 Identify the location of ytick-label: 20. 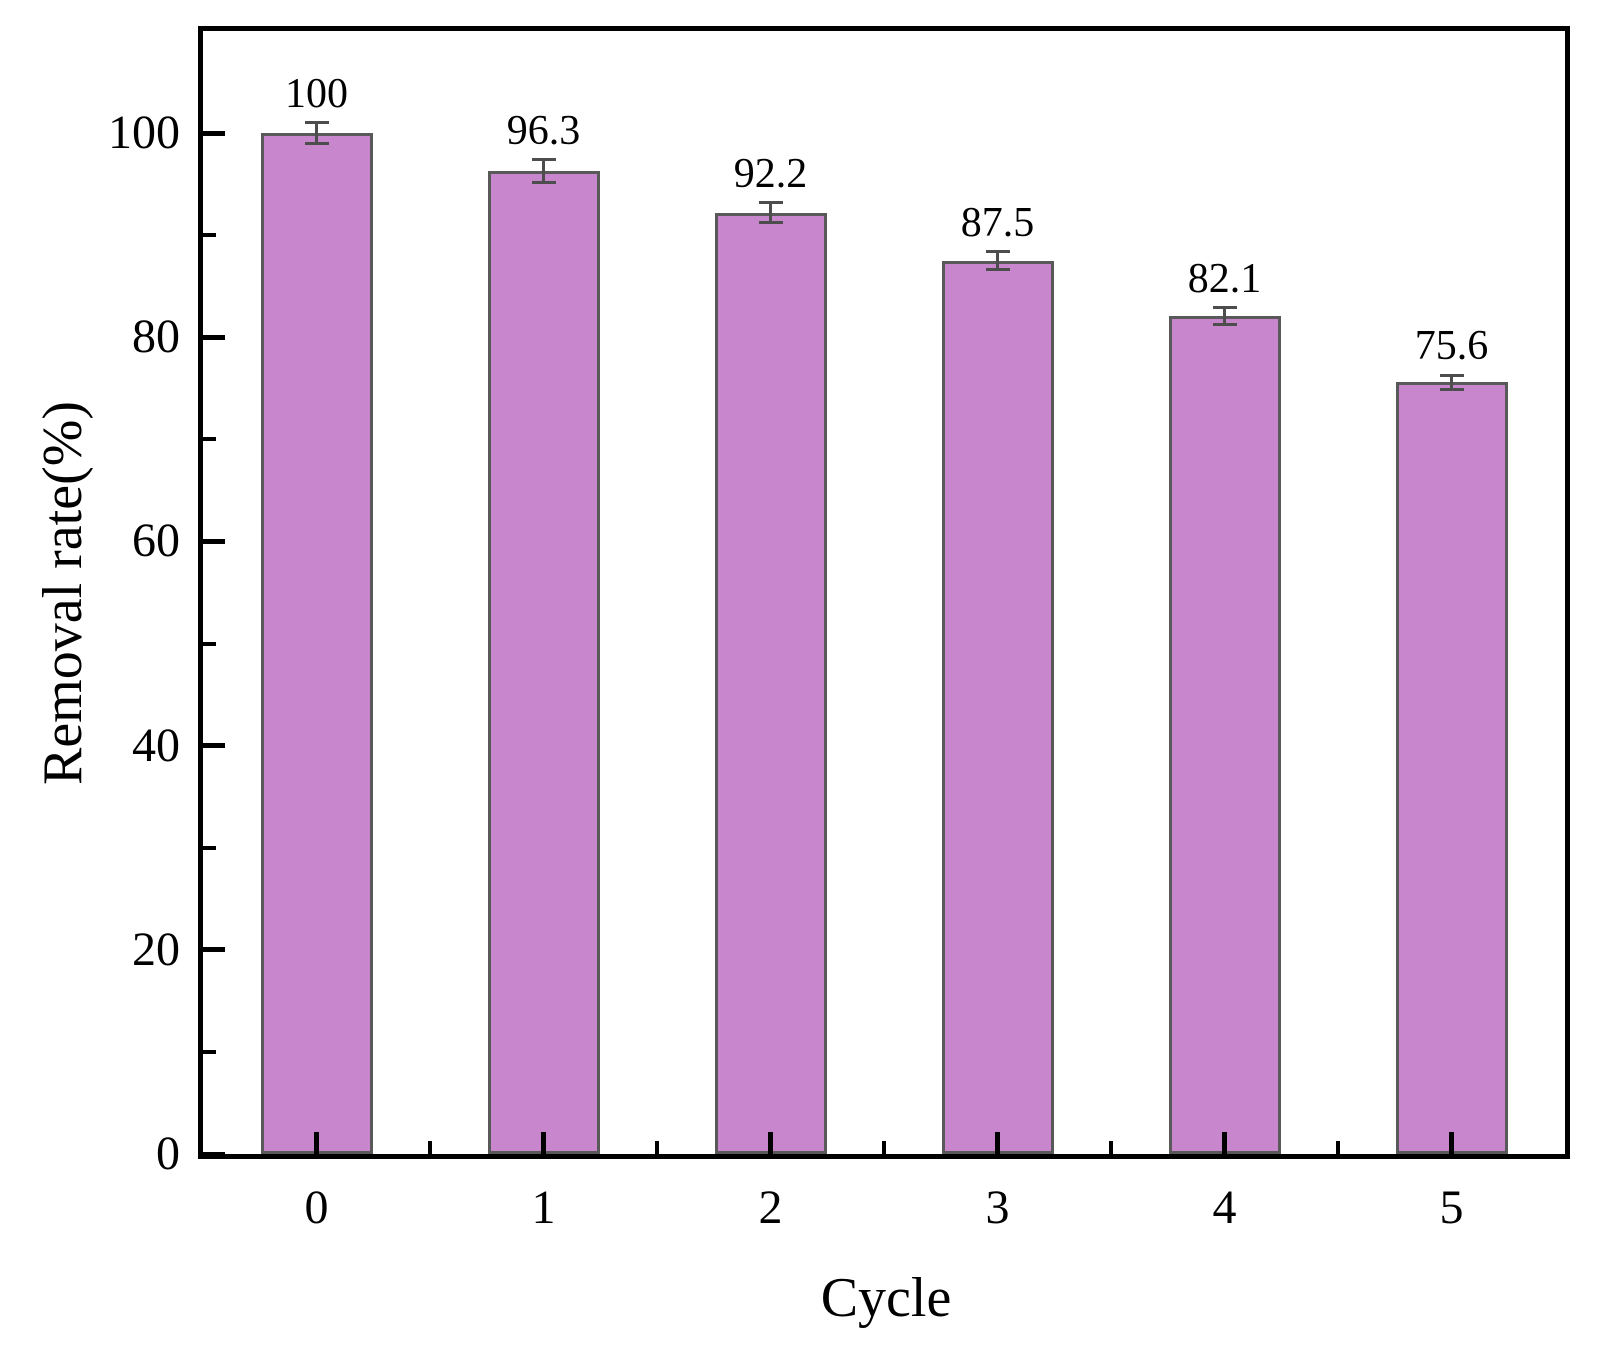
(156, 949).